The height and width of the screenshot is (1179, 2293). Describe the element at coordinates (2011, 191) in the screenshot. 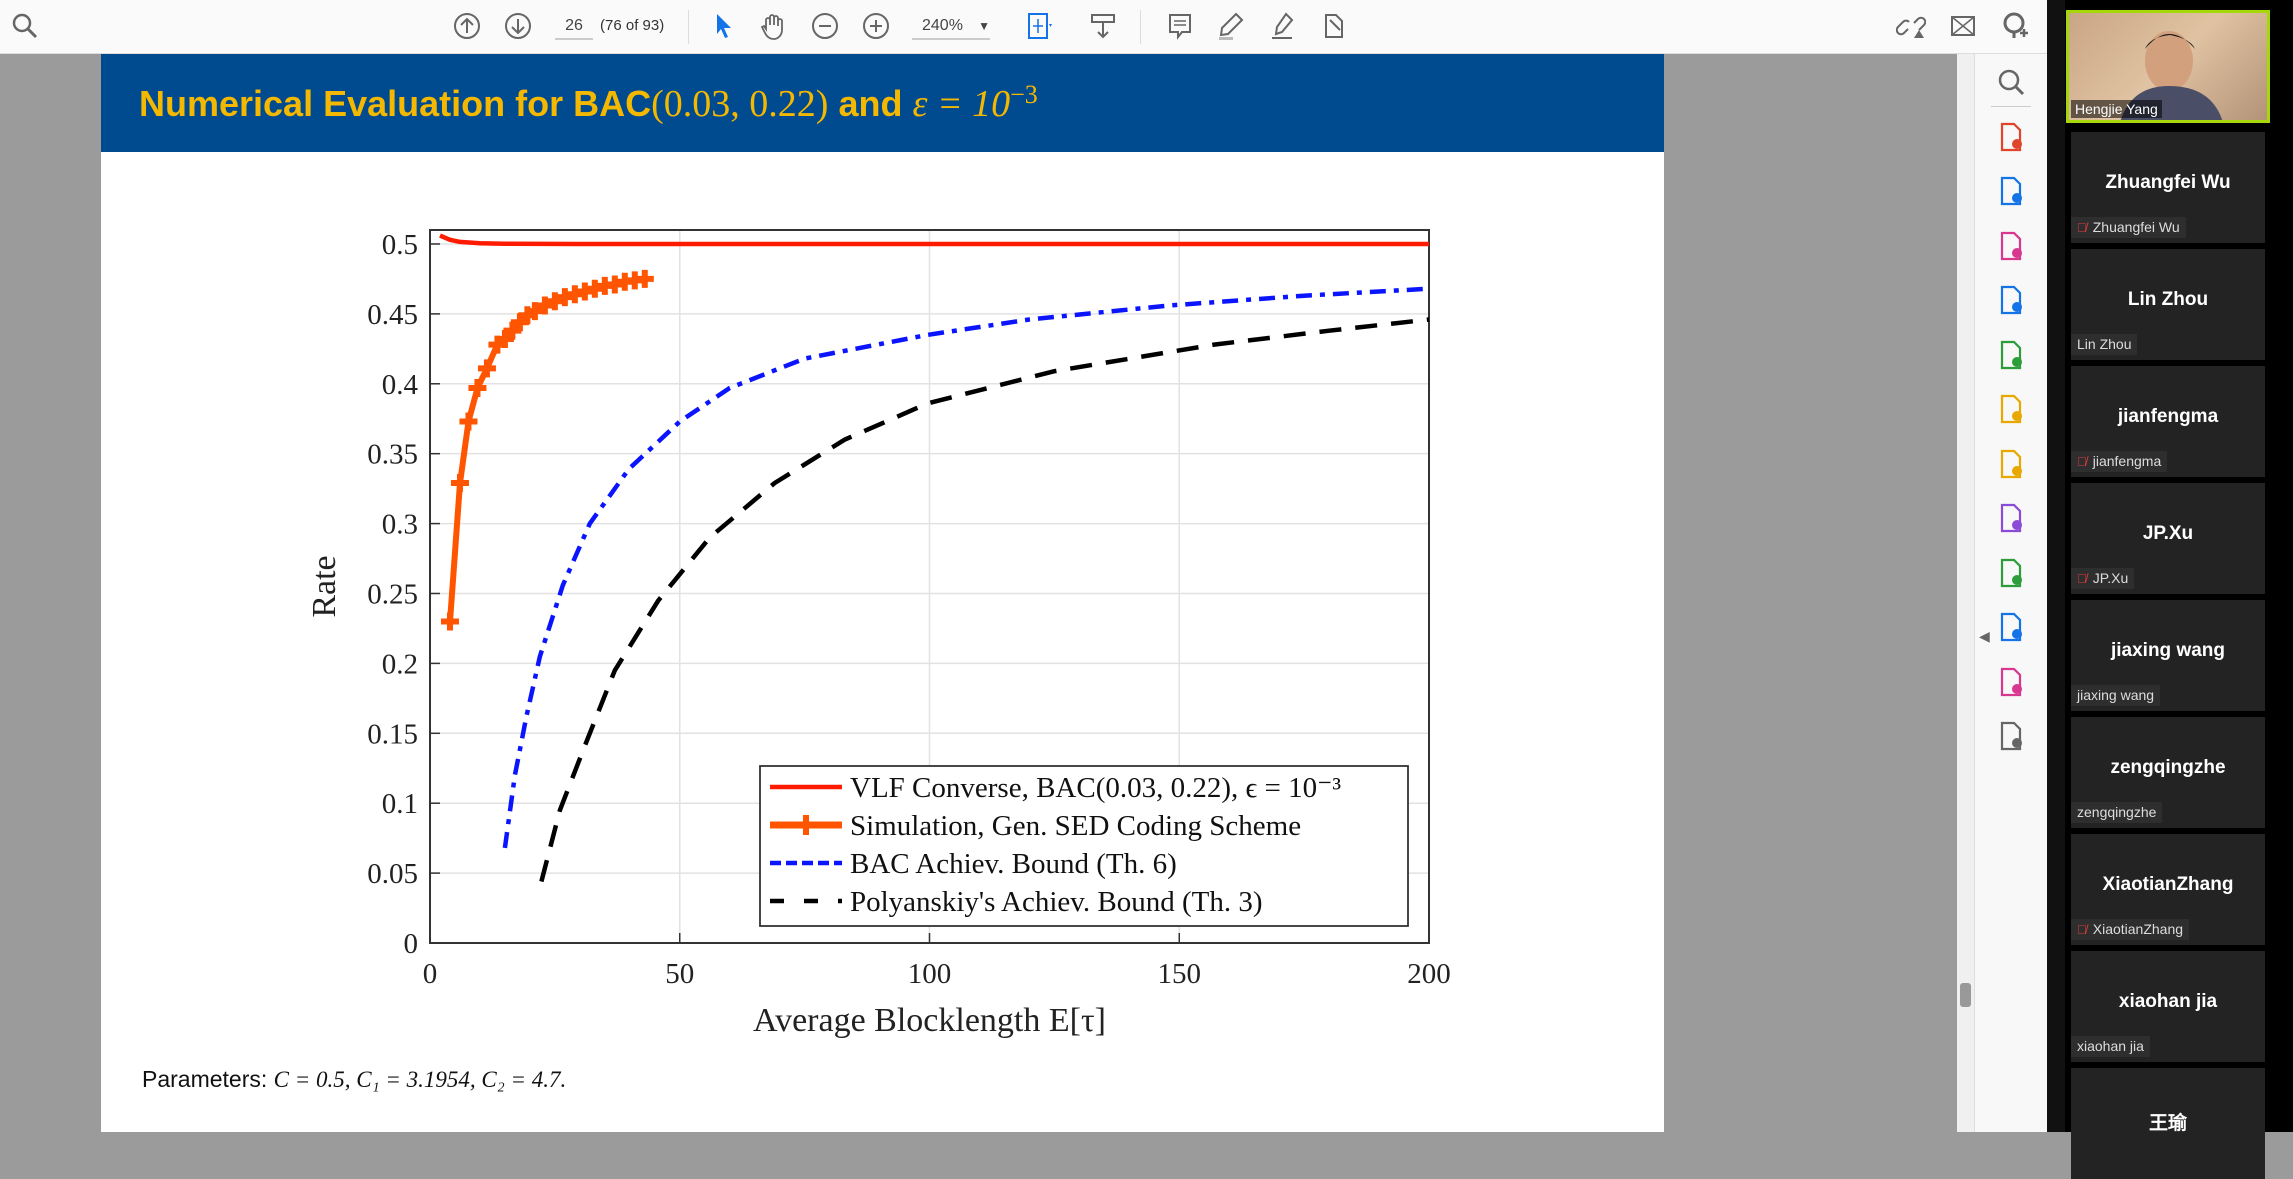

I see `create-pdf-icon` at that location.